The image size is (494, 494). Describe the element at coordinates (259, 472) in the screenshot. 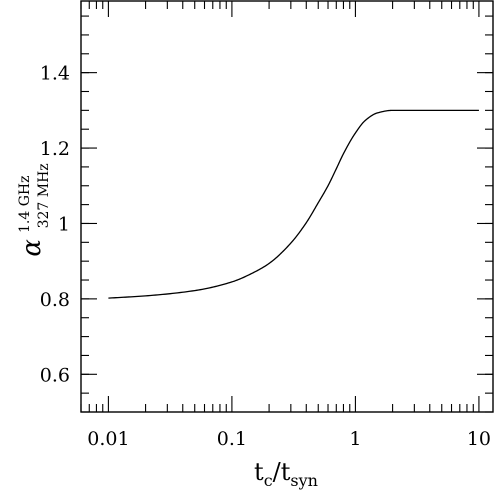

I see `x-label-main: t` at that location.